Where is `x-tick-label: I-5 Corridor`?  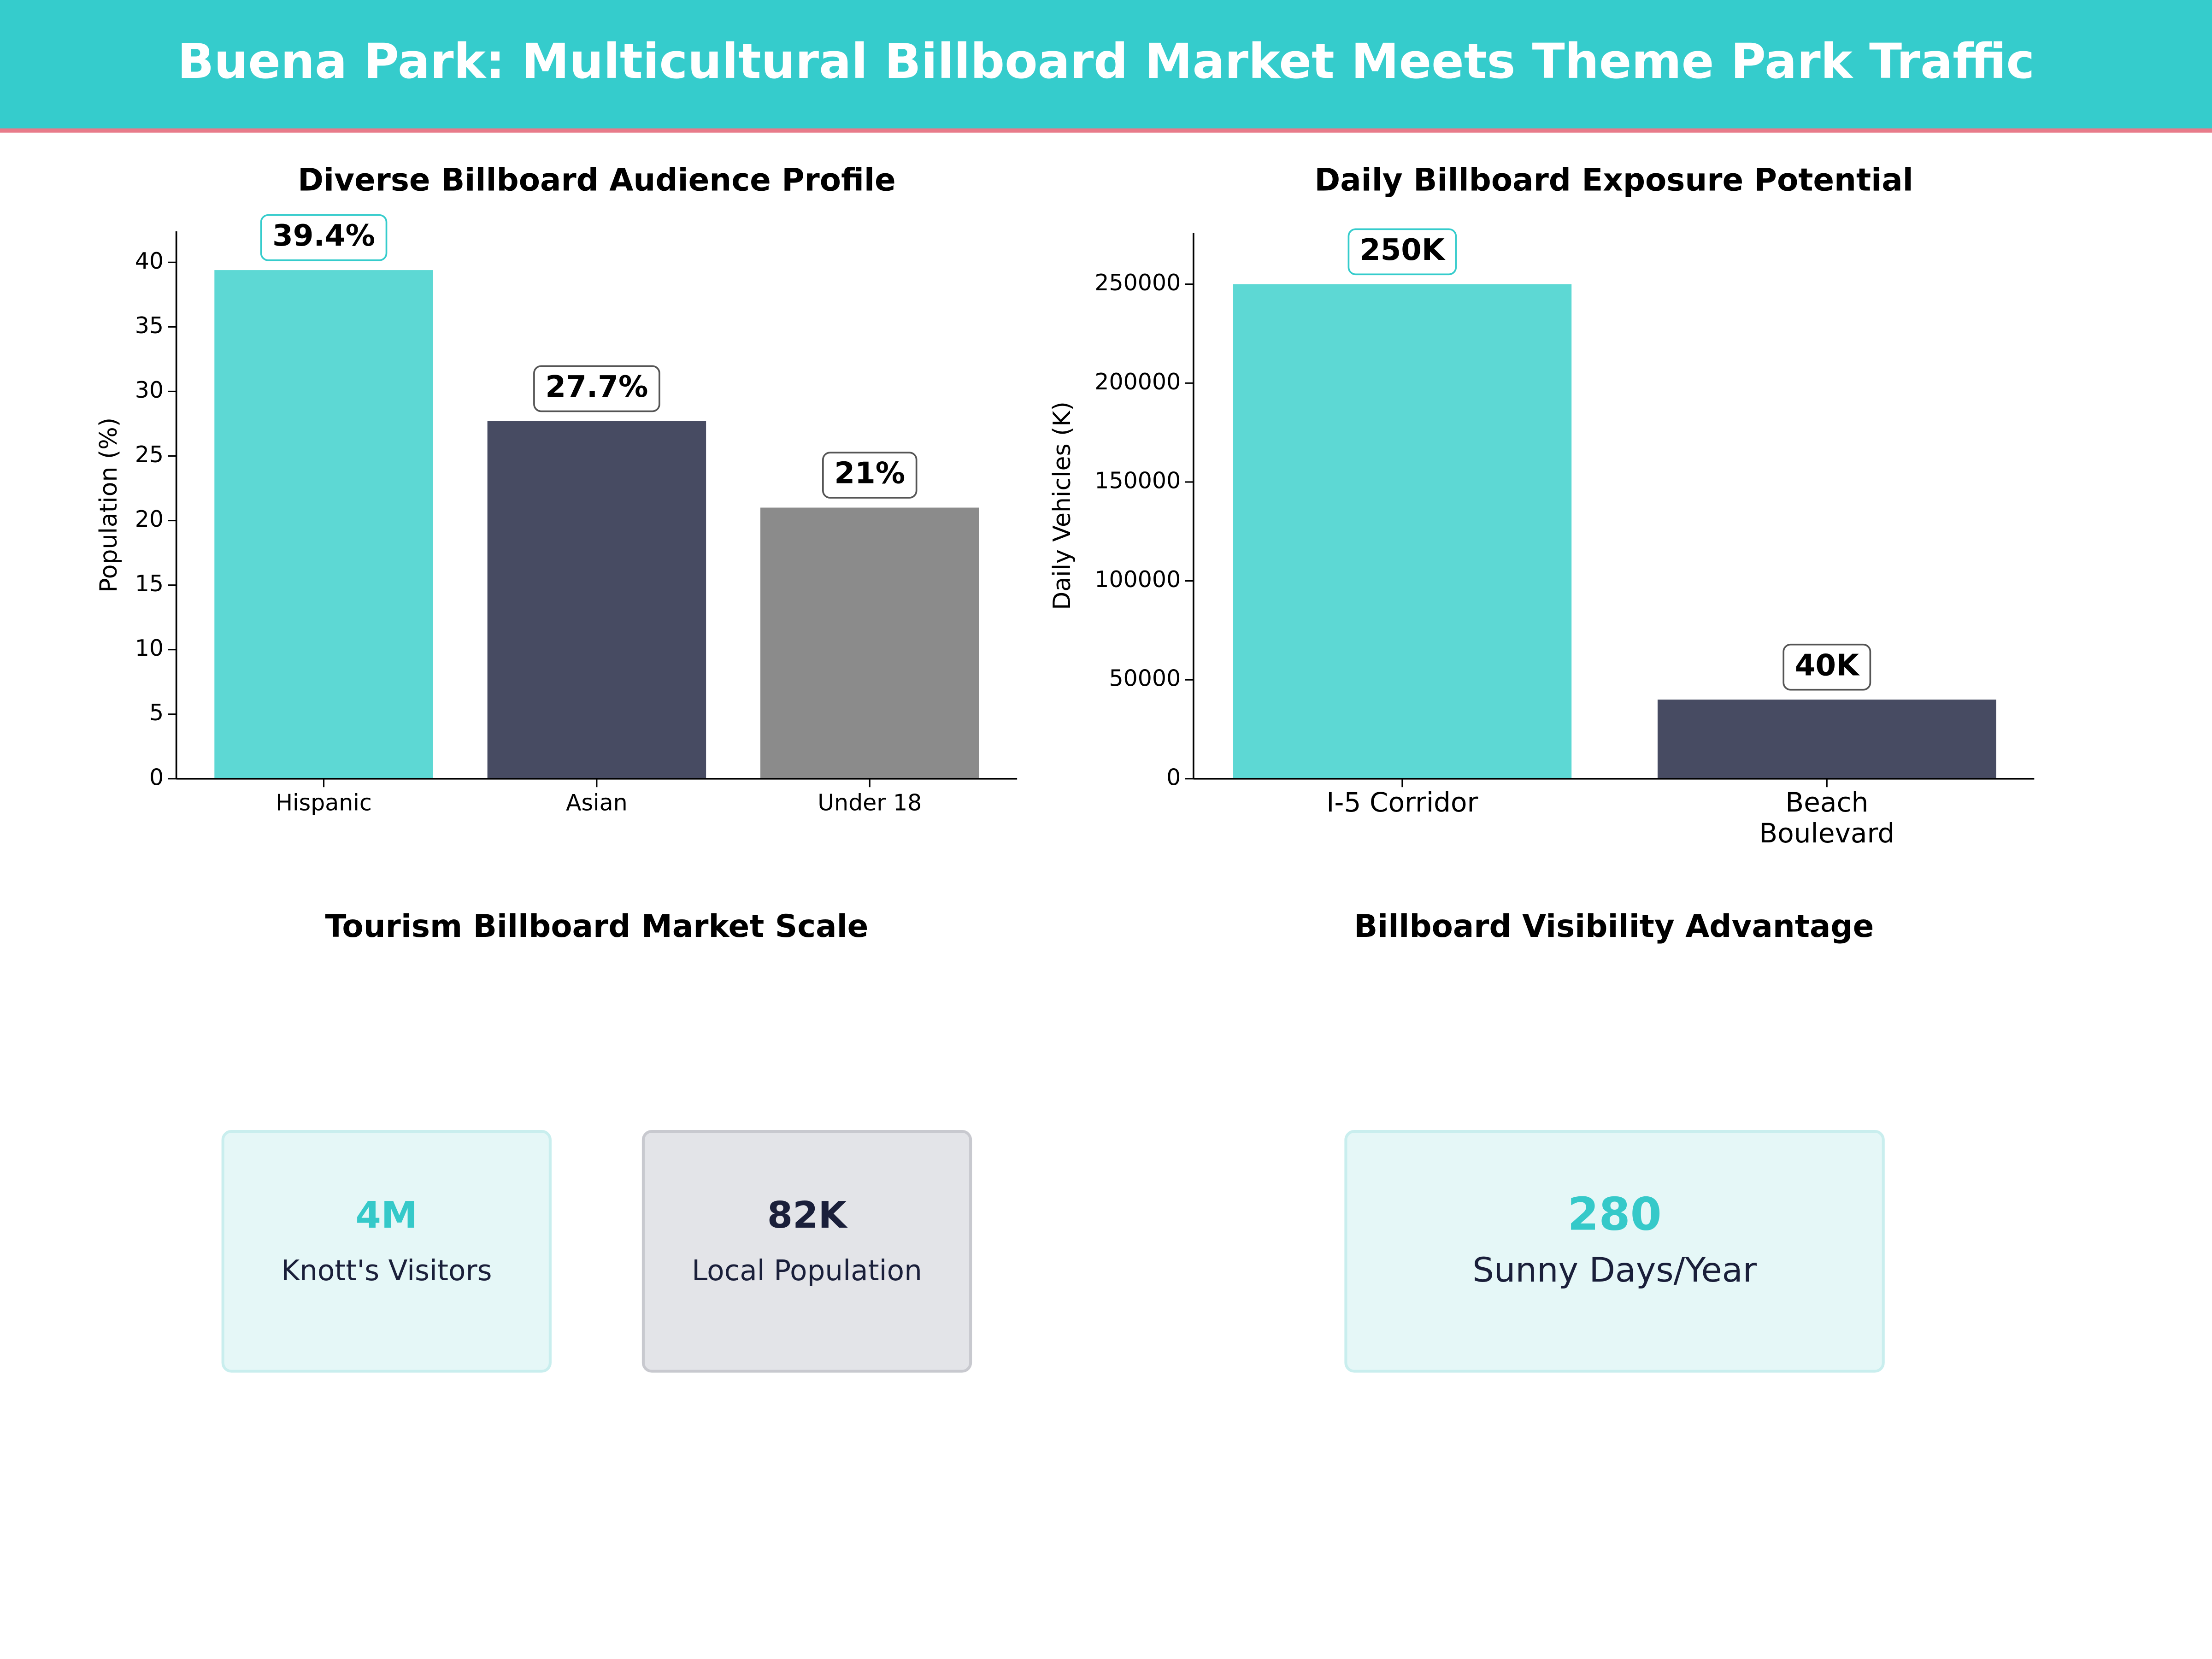
x-tick-label: I-5 Corridor is located at coordinates (1402, 802).